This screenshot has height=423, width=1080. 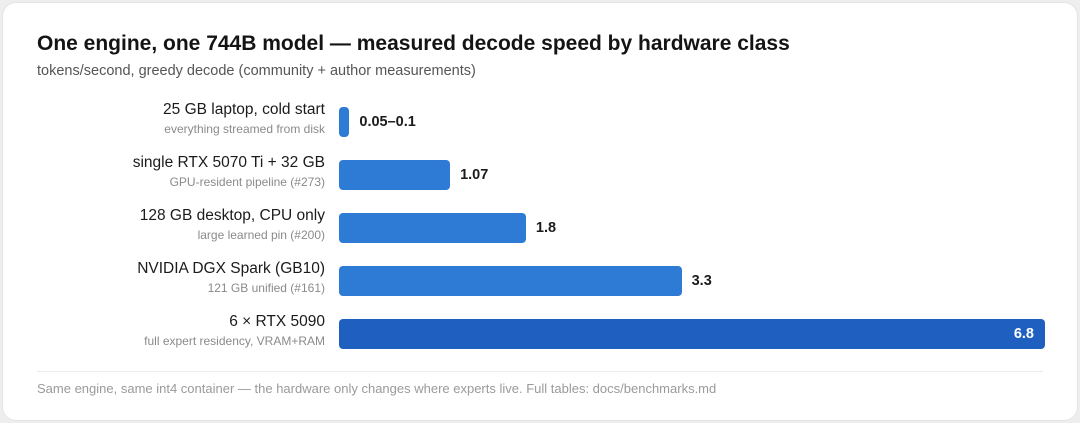 What do you see at coordinates (546, 228) in the screenshot?
I see `value-label: 1.8` at bounding box center [546, 228].